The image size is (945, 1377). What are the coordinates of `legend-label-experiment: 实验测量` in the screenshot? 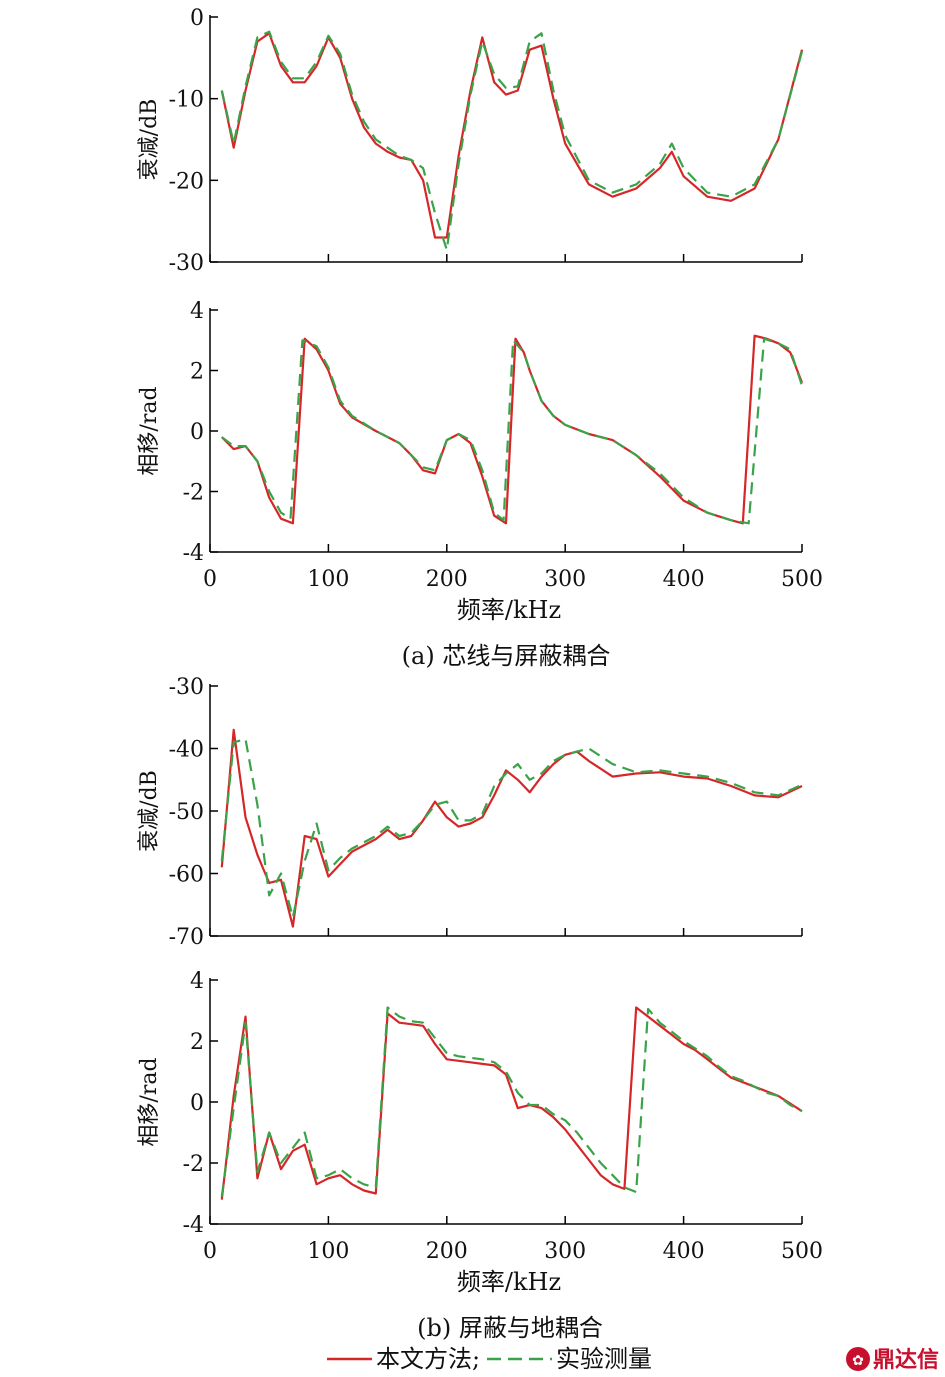 It's located at (604, 1359).